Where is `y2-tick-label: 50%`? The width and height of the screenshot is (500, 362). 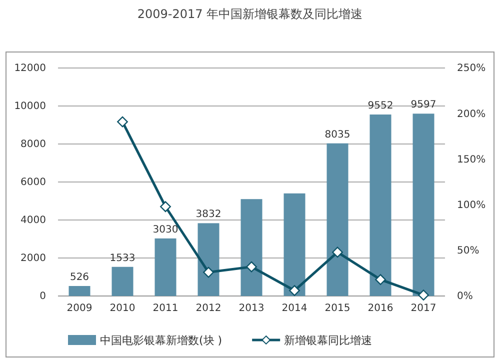
y2-tick-label: 50% is located at coordinates (468, 251).